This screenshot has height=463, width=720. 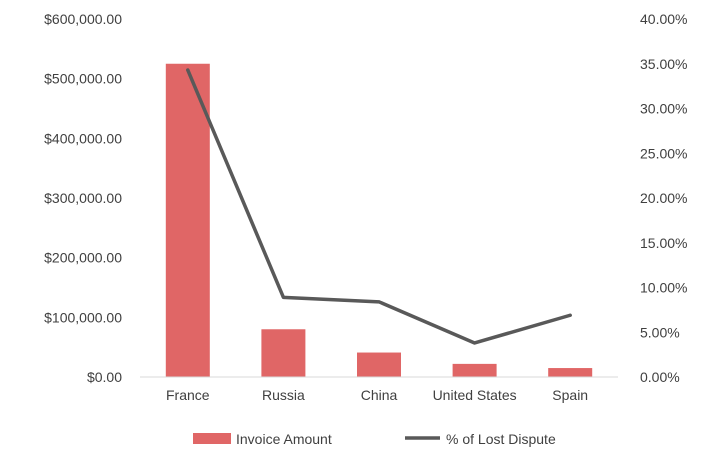 What do you see at coordinates (283, 353) in the screenshot?
I see `bar-russia` at bounding box center [283, 353].